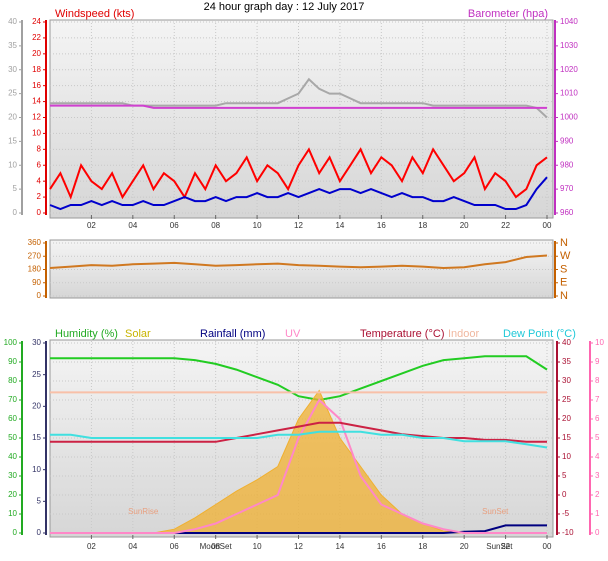 The width and height of the screenshot is (608, 561). I want to click on panel-background, so click(301, 269).